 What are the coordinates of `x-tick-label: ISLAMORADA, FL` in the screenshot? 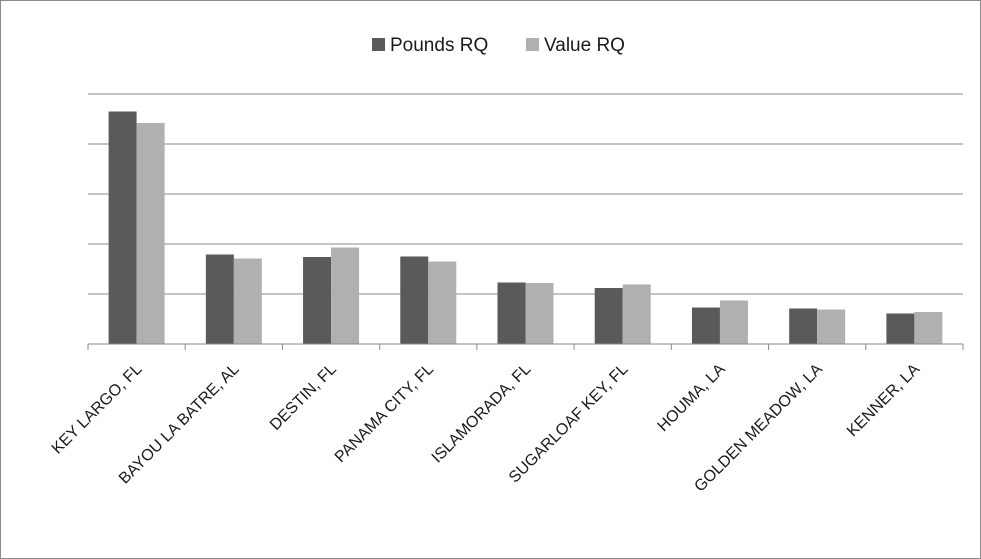 It's located at (482, 414).